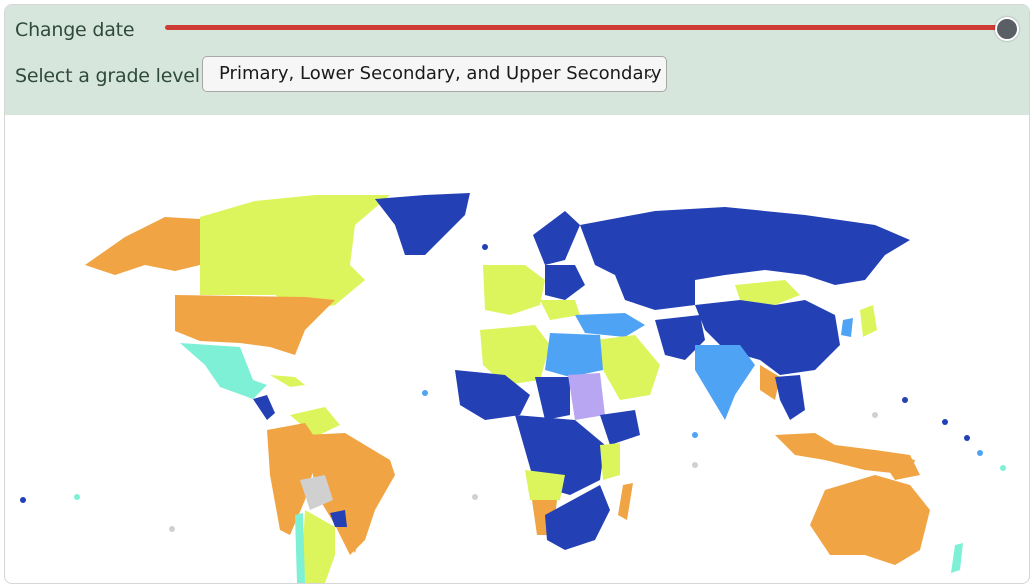 This screenshot has width=1034, height=586. I want to click on map-dot-south-pacific, so click(172, 529).